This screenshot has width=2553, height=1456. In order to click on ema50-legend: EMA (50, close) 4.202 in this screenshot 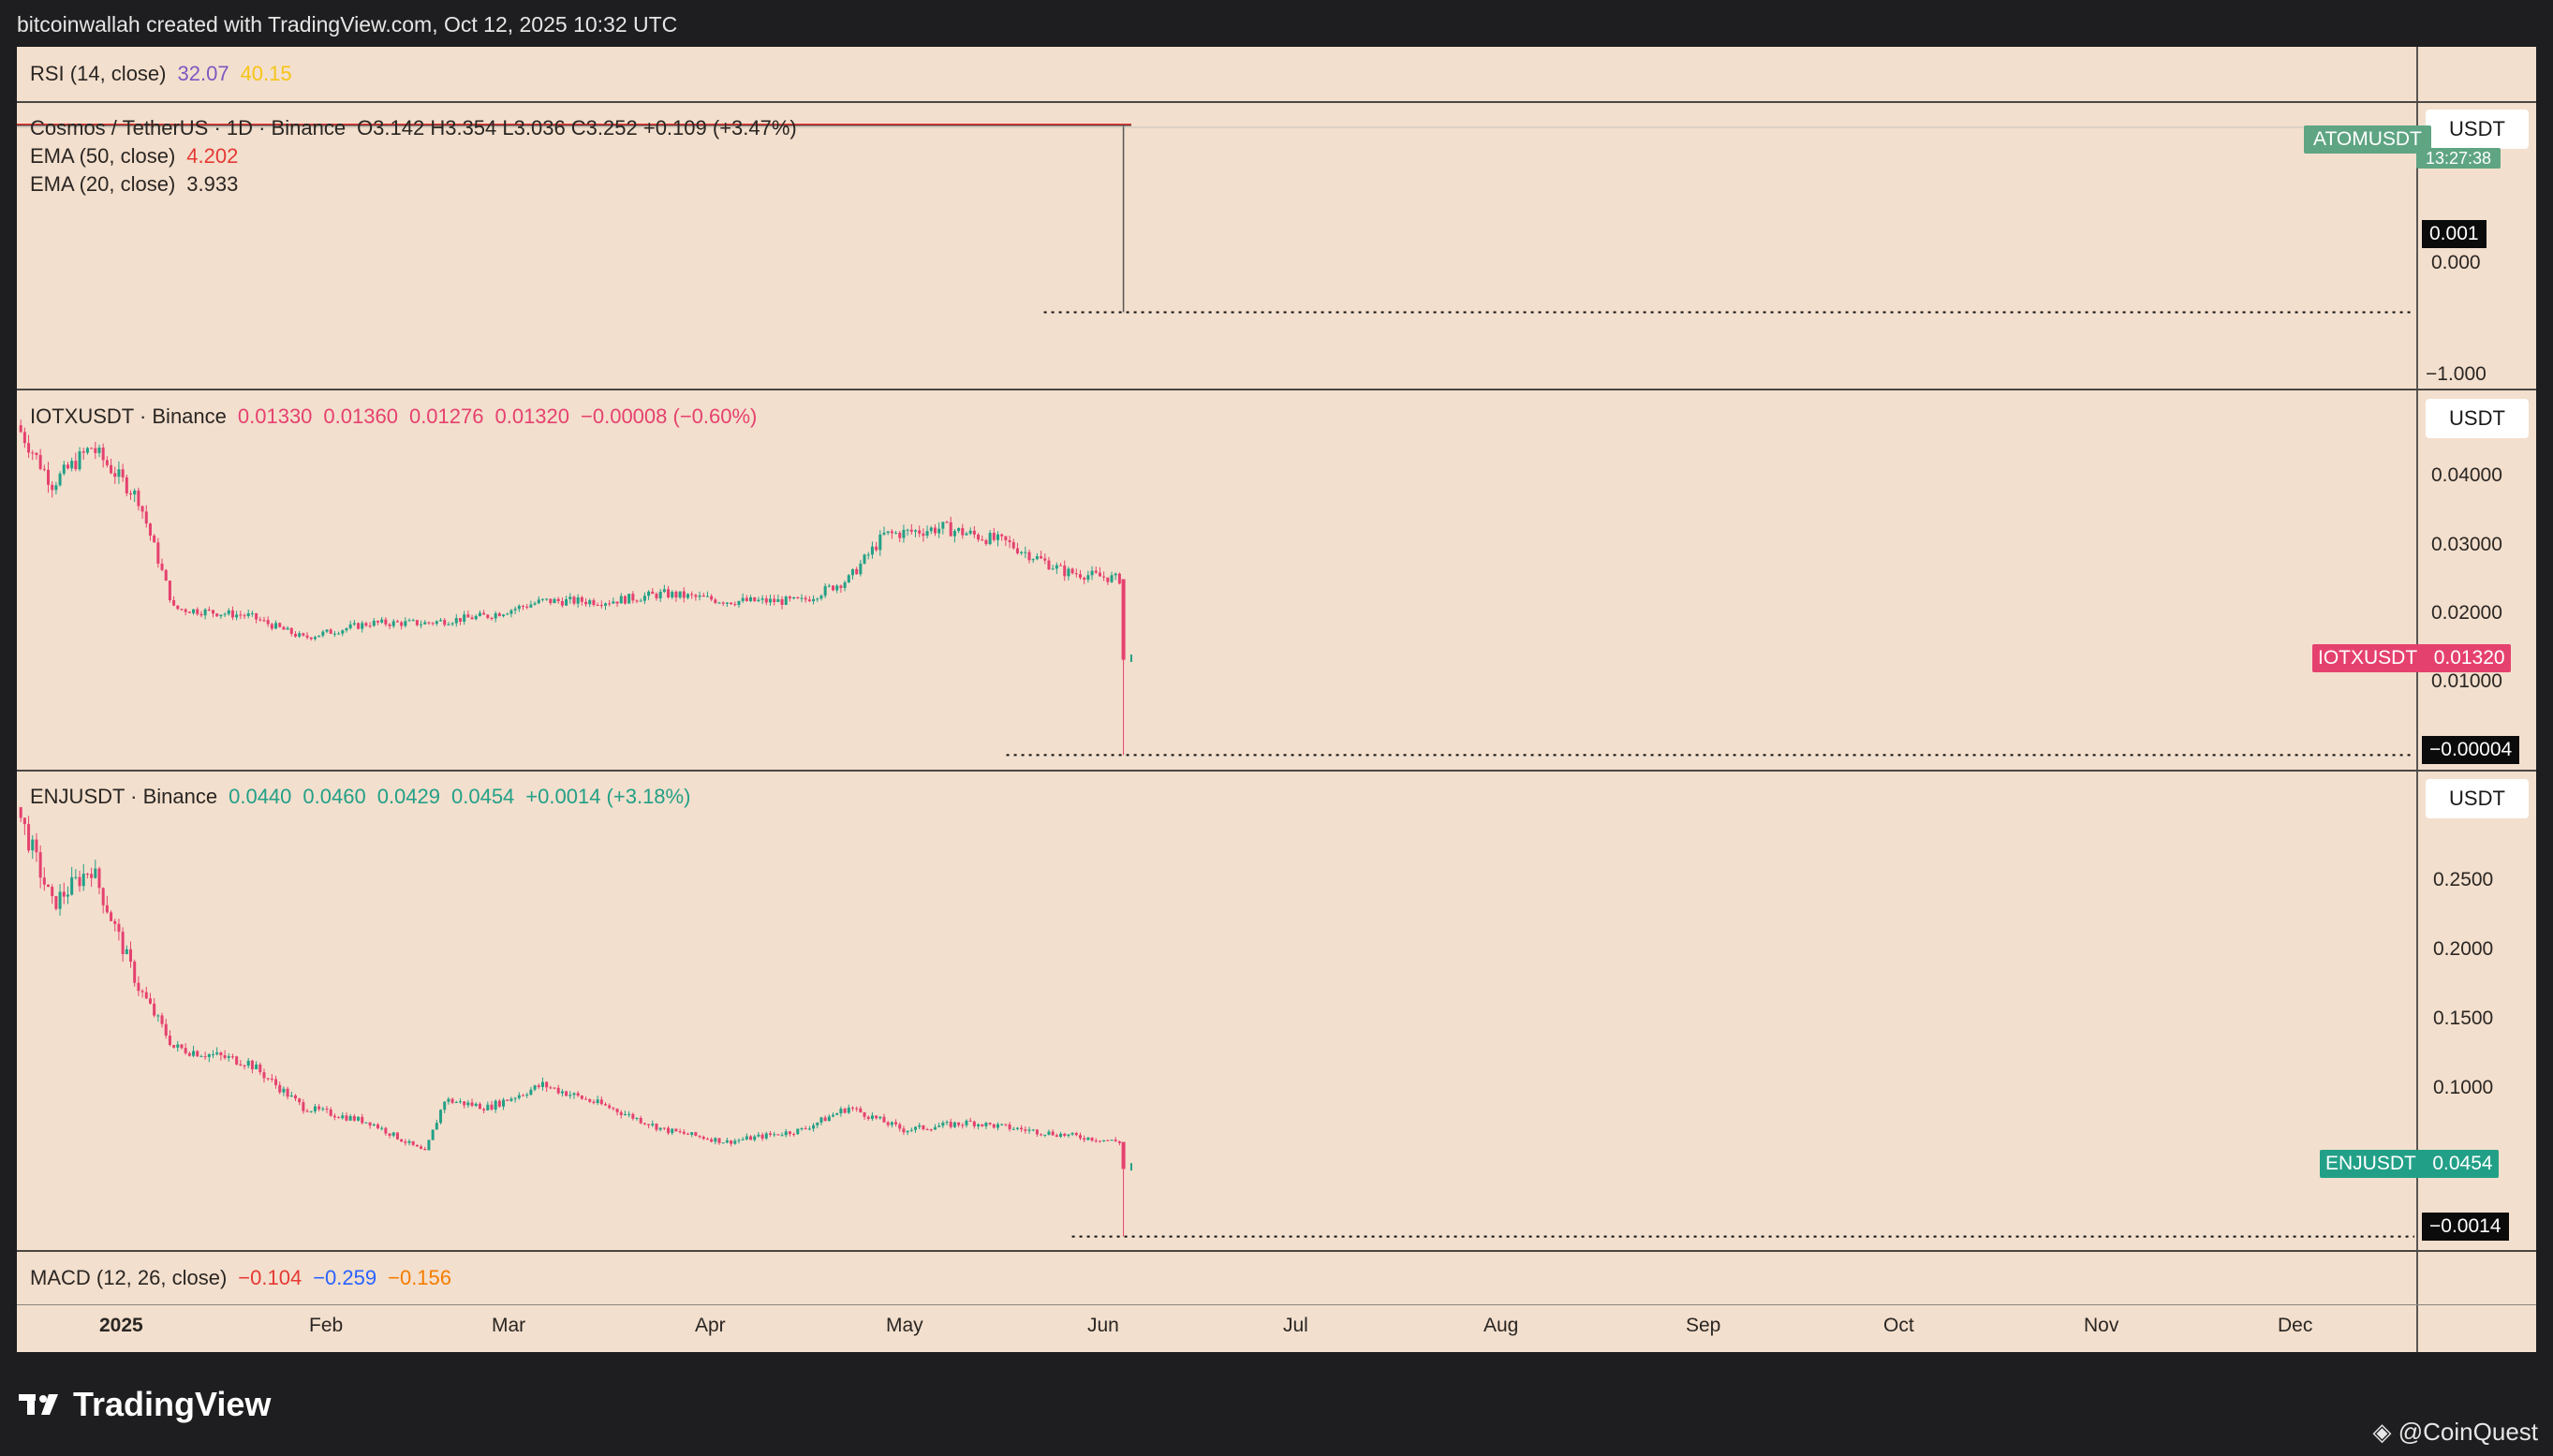, I will do `click(139, 156)`.